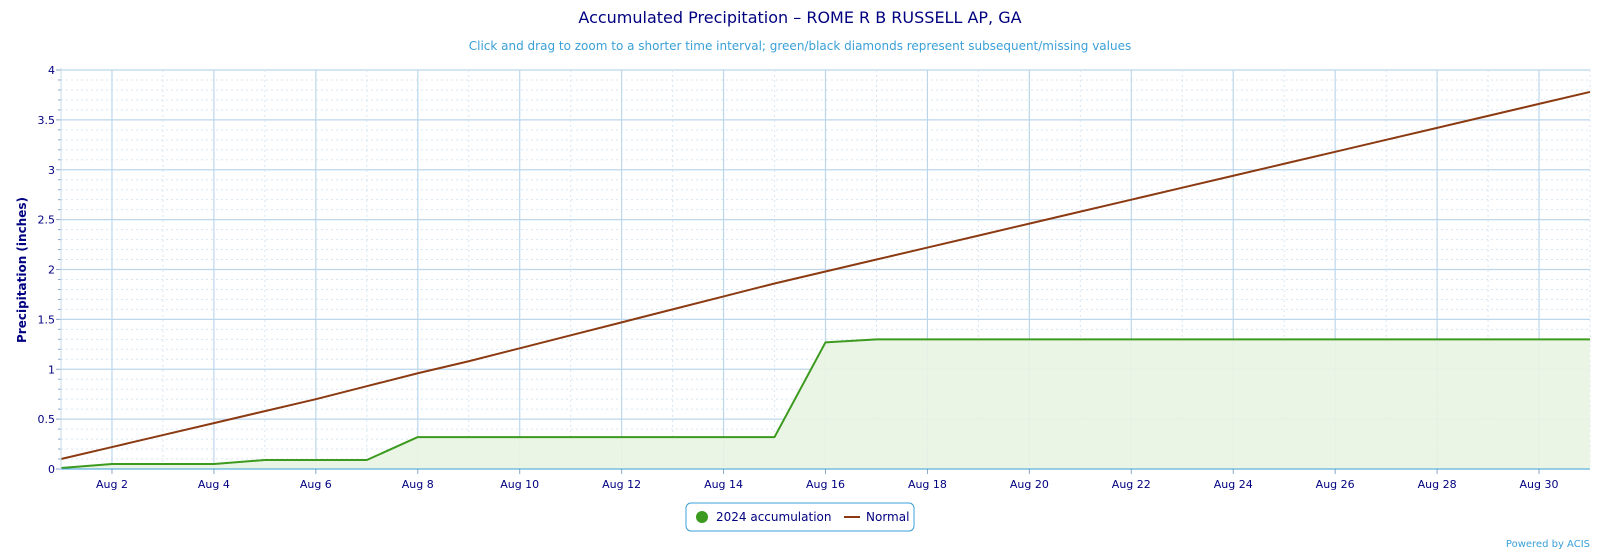 This screenshot has height=552, width=1600. Describe the element at coordinates (316, 484) in the screenshot. I see `x-tick-label: Aug 6` at that location.